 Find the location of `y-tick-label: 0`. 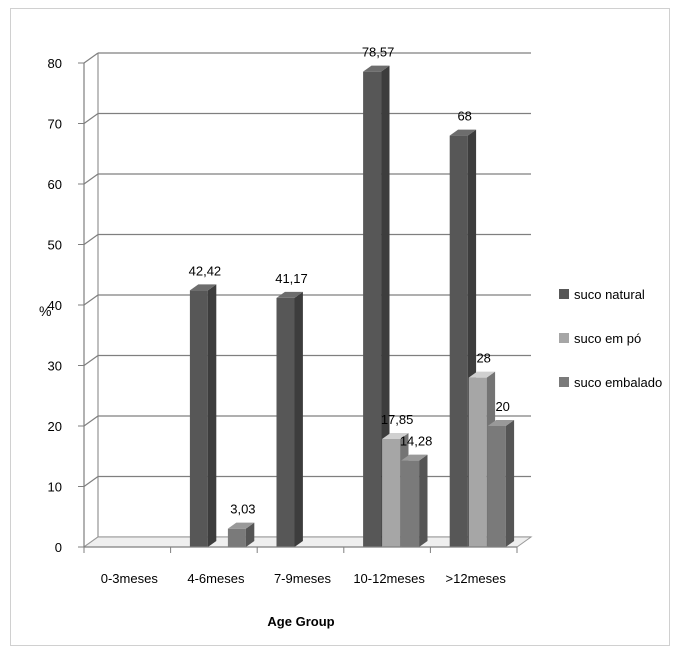

y-tick-label: 0 is located at coordinates (58, 547).